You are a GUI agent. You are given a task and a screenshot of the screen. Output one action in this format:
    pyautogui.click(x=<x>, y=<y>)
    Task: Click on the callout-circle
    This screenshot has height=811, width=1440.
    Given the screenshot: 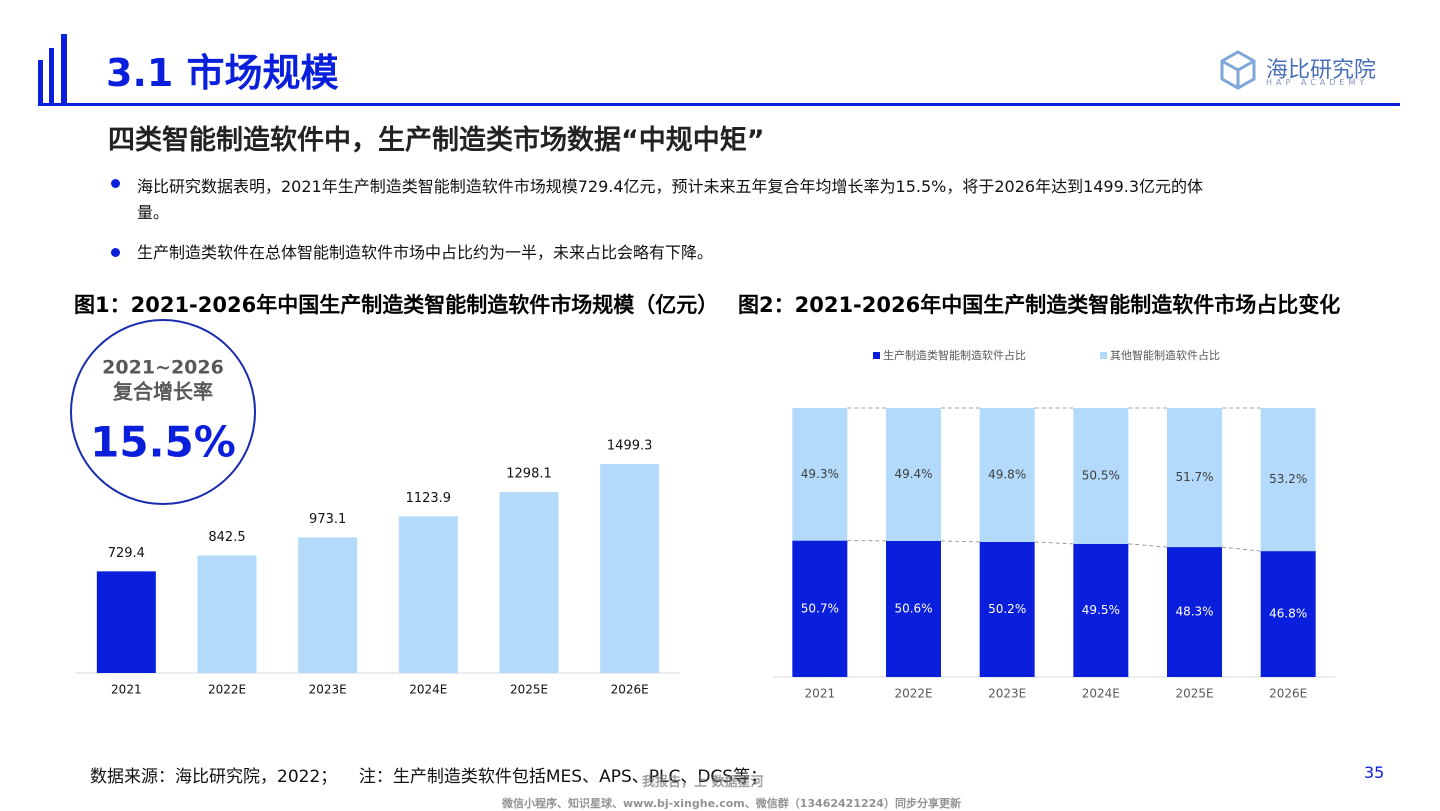 What is the action you would take?
    pyautogui.click(x=163, y=412)
    